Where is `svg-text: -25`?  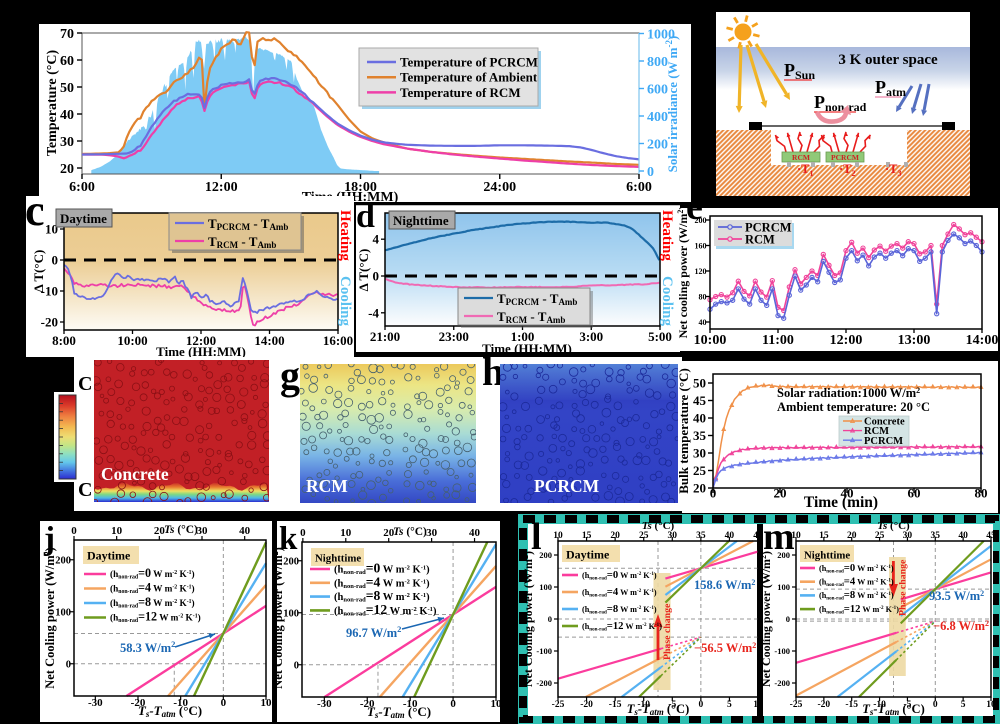
svg-text: -25 is located at coordinates (558, 705).